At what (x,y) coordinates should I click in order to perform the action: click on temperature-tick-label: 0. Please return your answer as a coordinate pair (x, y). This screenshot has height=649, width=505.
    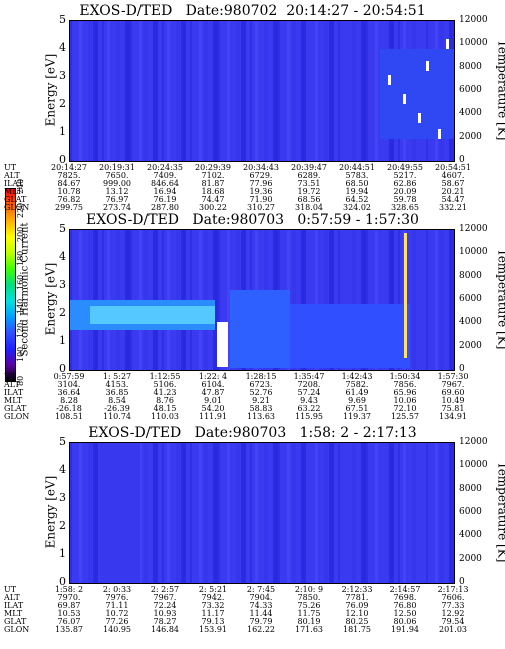
    Looking at the image, I should click on (462, 582).